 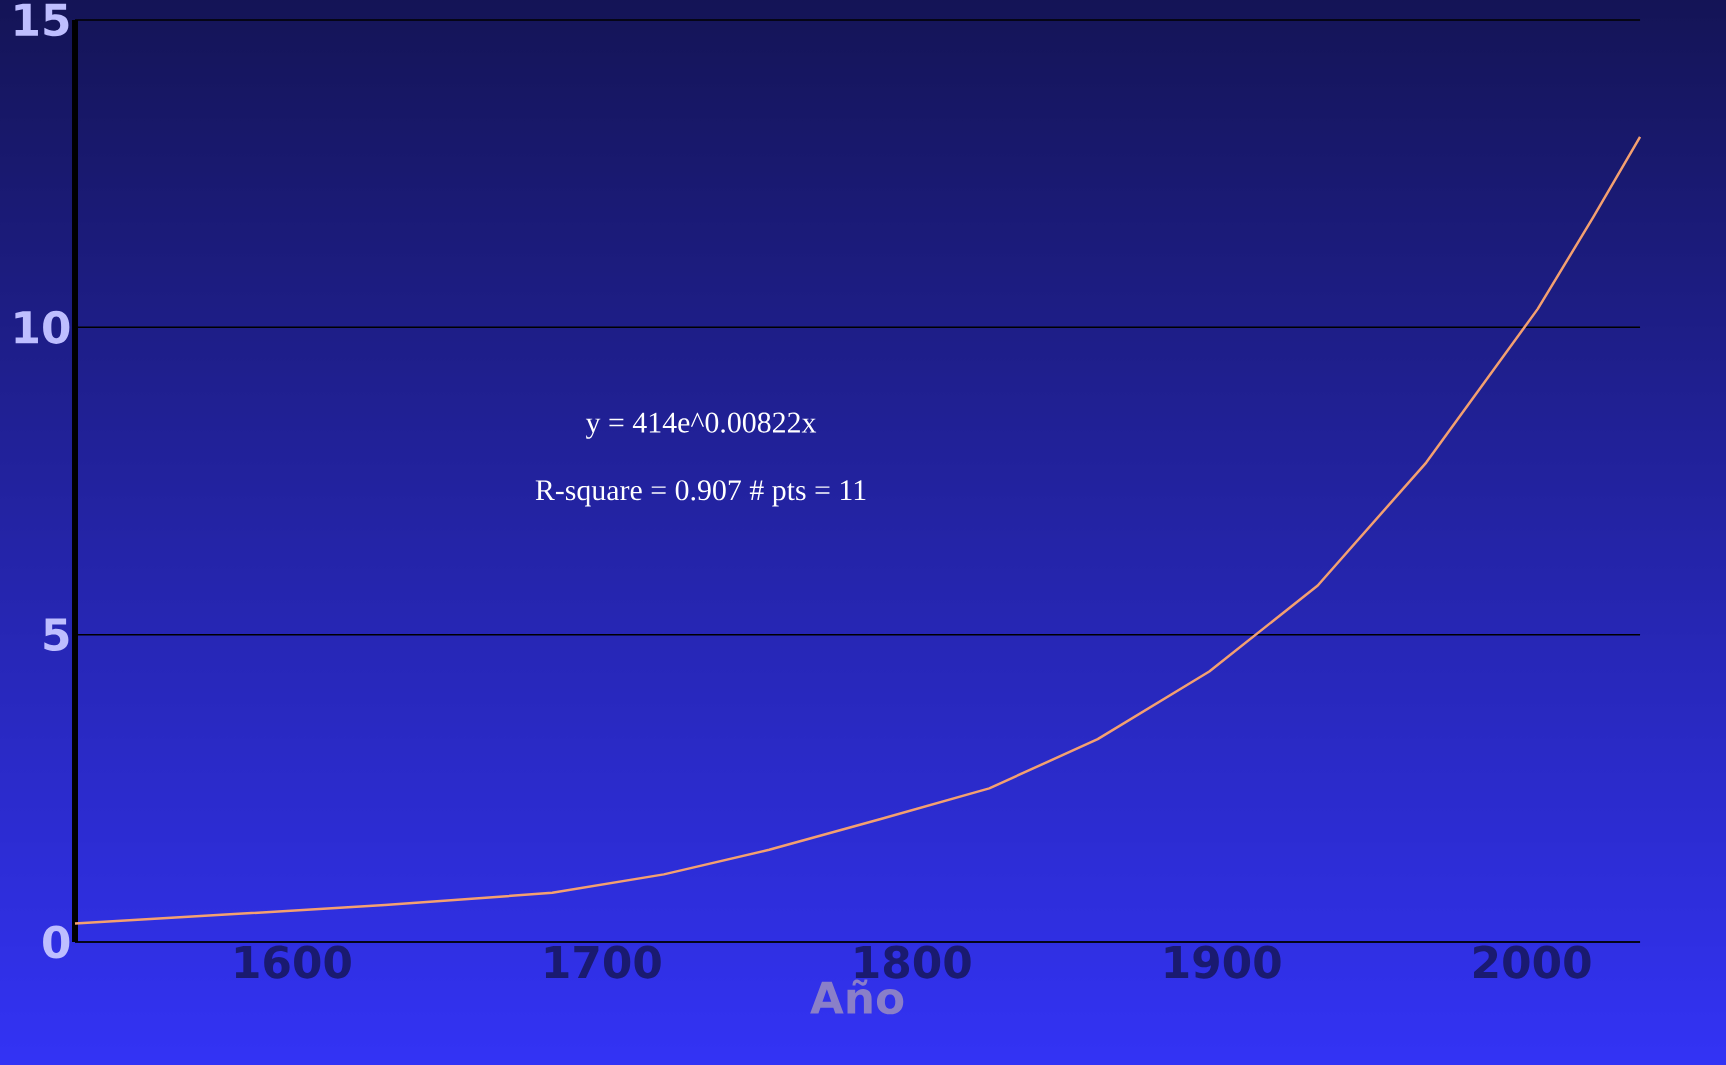 What do you see at coordinates (56, 634) in the screenshot?
I see `y-tick-label: 5` at bounding box center [56, 634].